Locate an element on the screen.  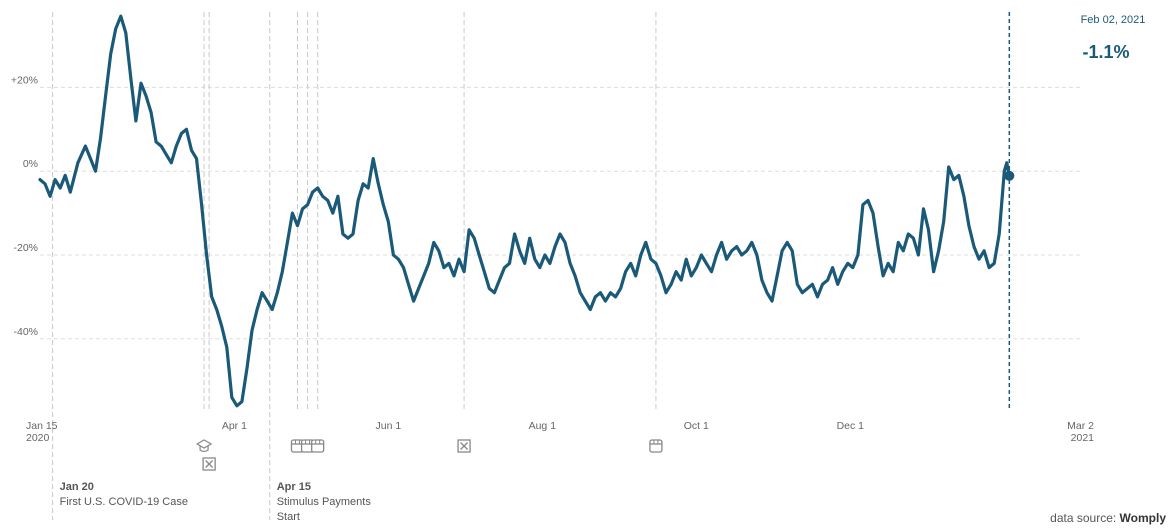
event-label-line2: Start is located at coordinates (288, 517).